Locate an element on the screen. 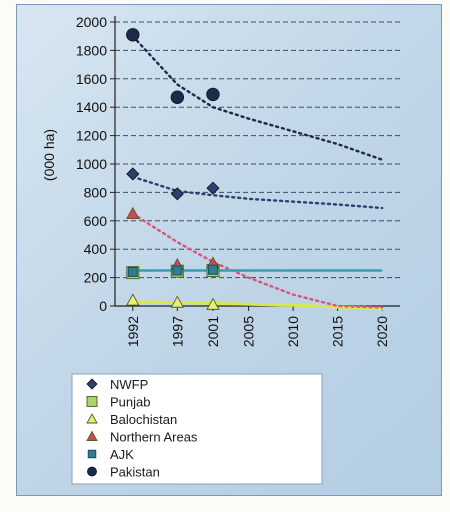  x-tick-label: 2005 is located at coordinates (249, 331).